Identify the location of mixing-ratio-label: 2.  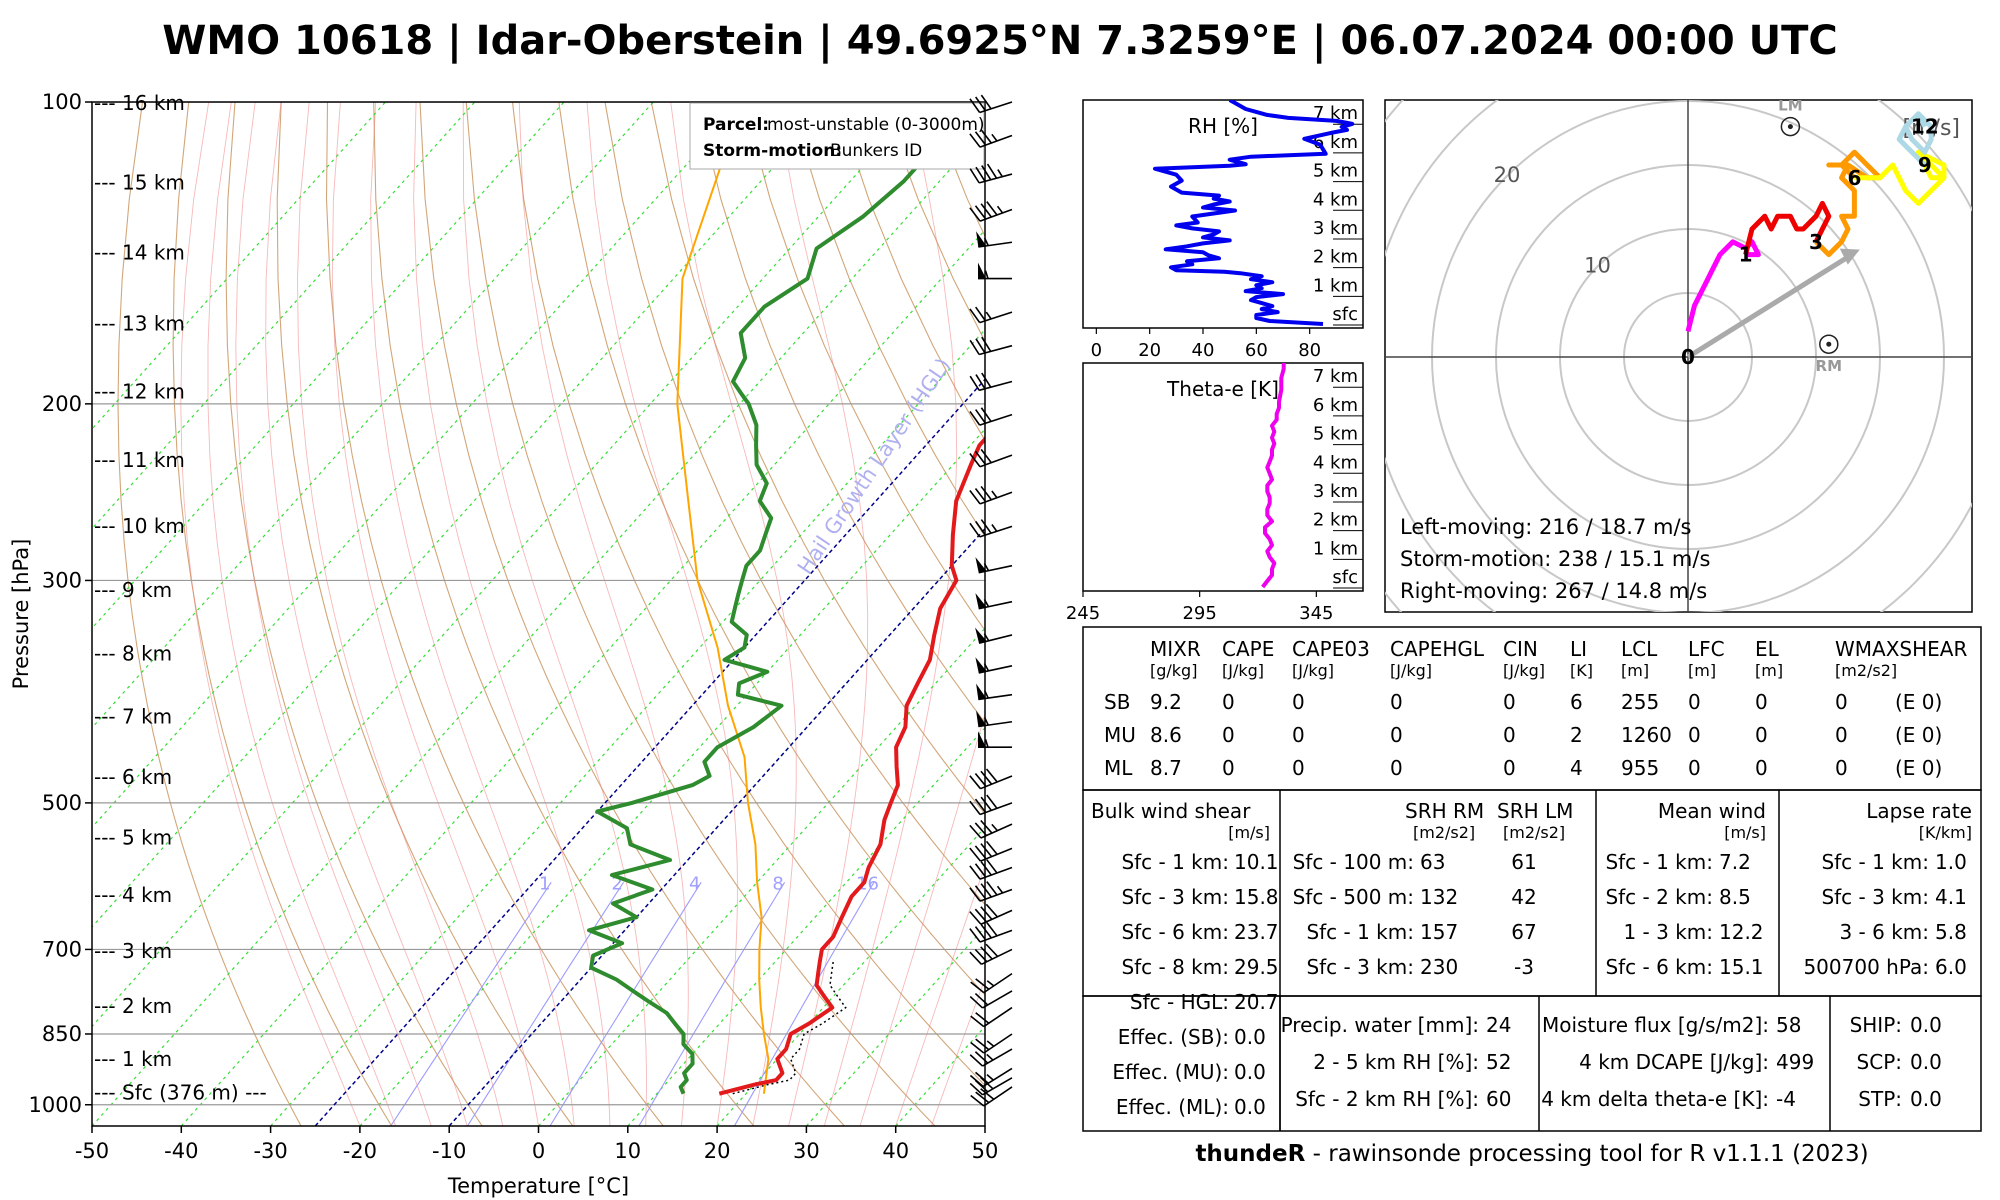
(616, 883).